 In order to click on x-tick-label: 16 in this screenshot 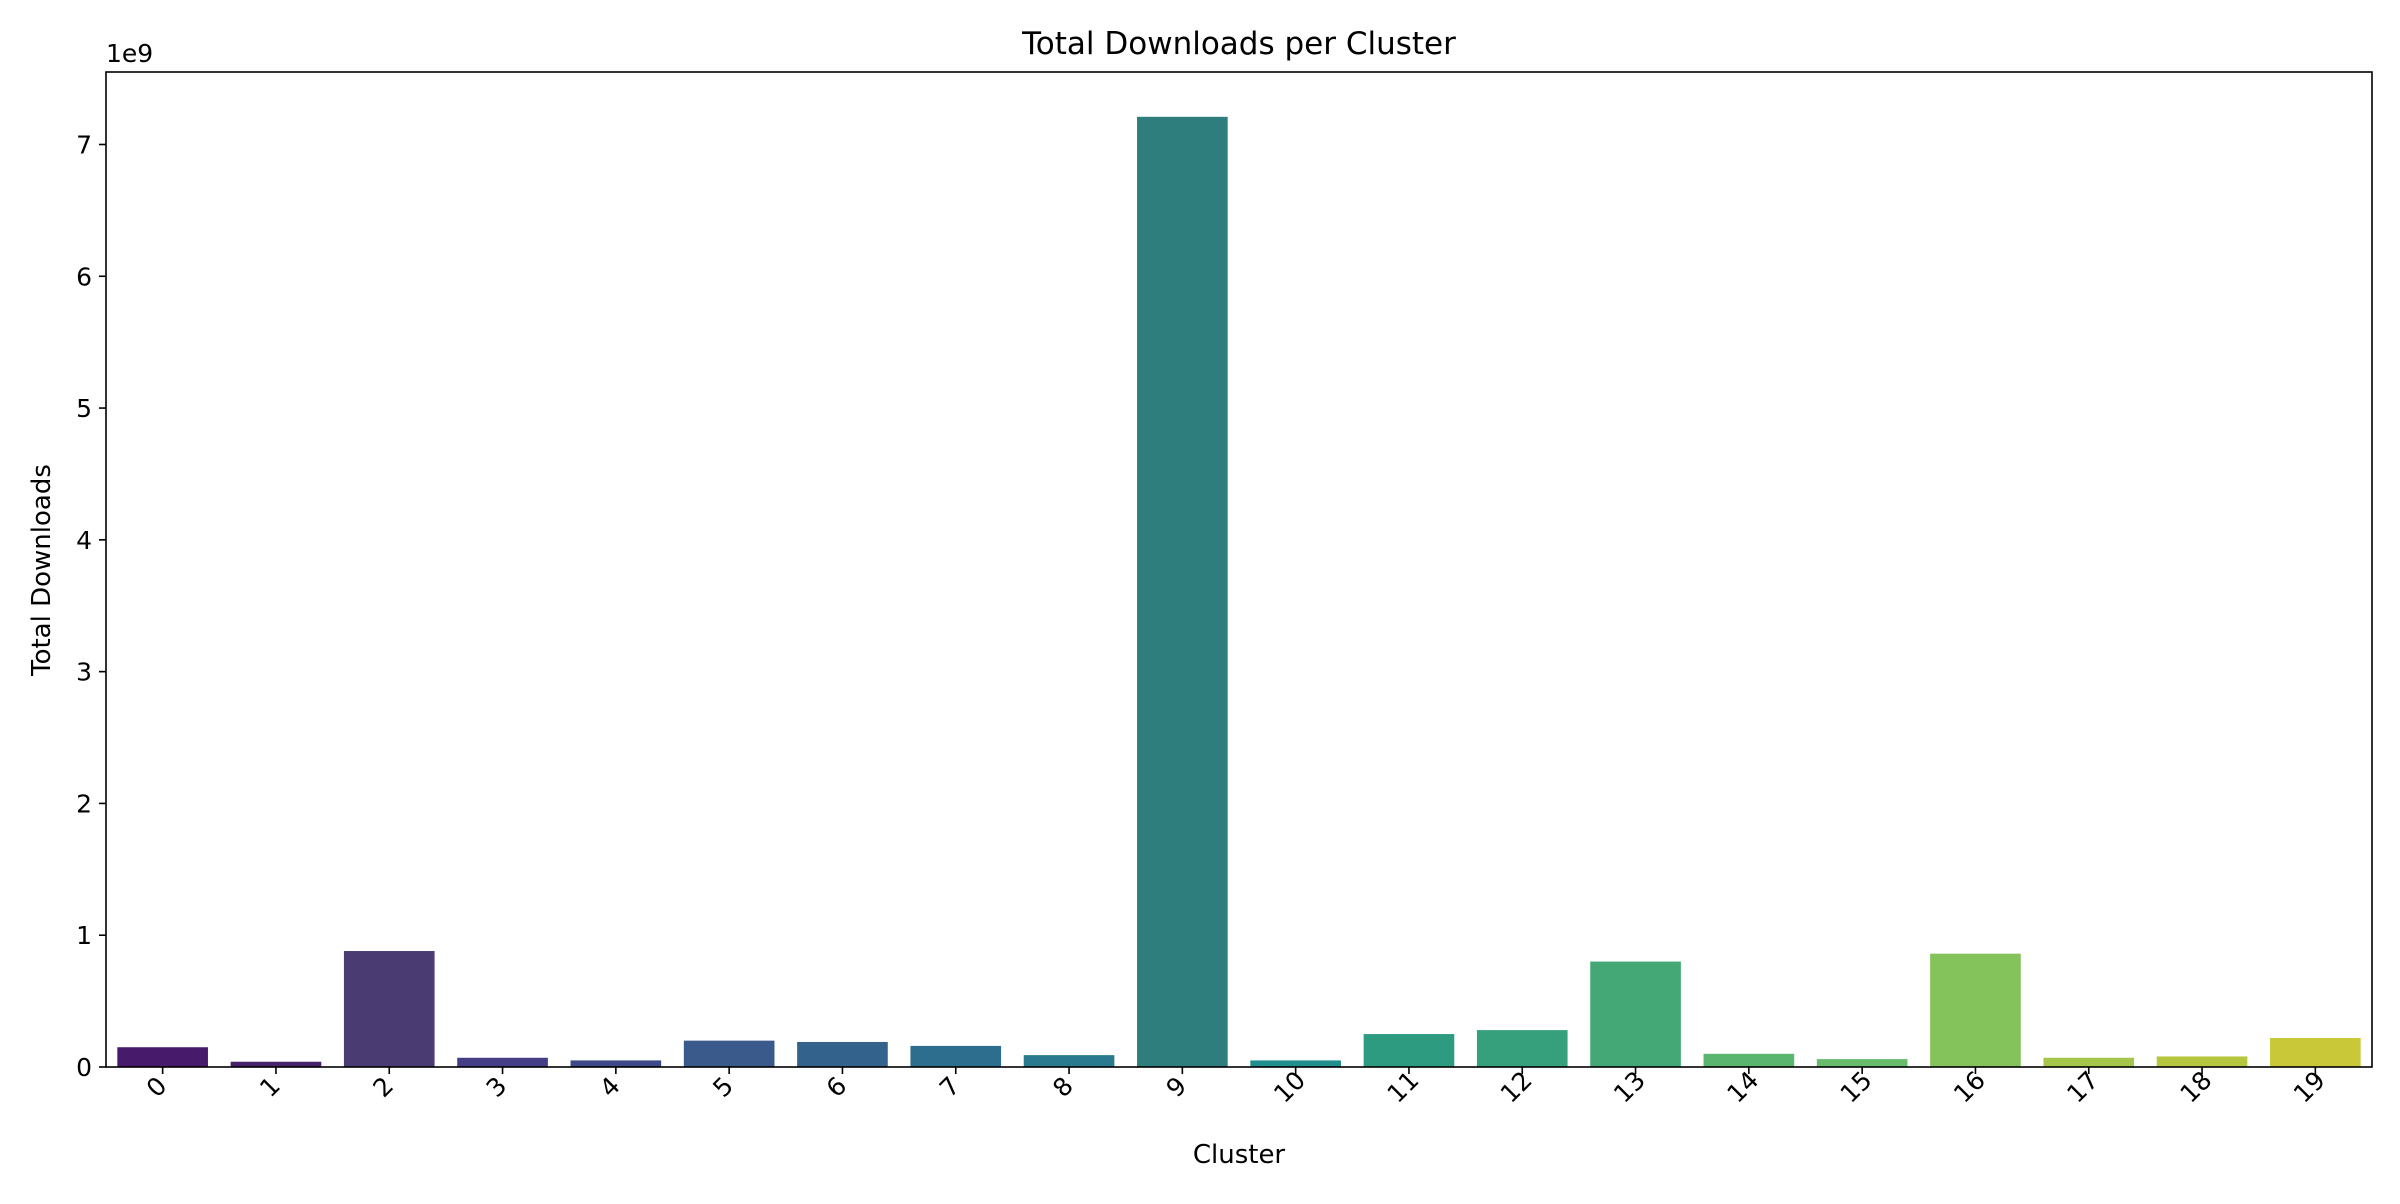, I will do `click(1969, 1086)`.